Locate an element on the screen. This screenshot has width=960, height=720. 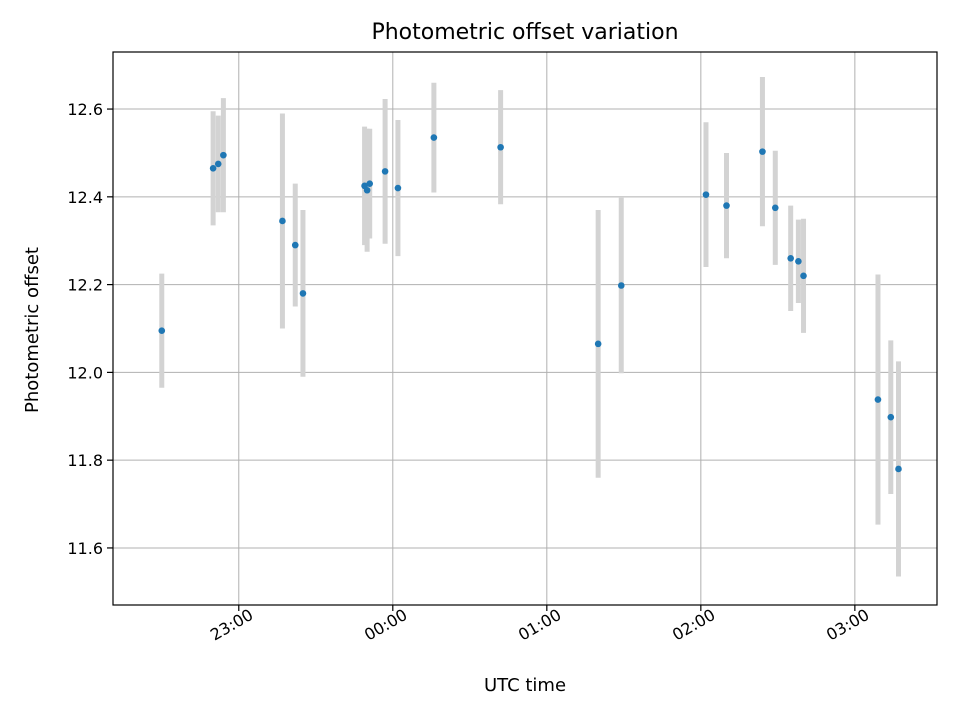
y-tick-label: 11.8 is located at coordinates (85, 460).